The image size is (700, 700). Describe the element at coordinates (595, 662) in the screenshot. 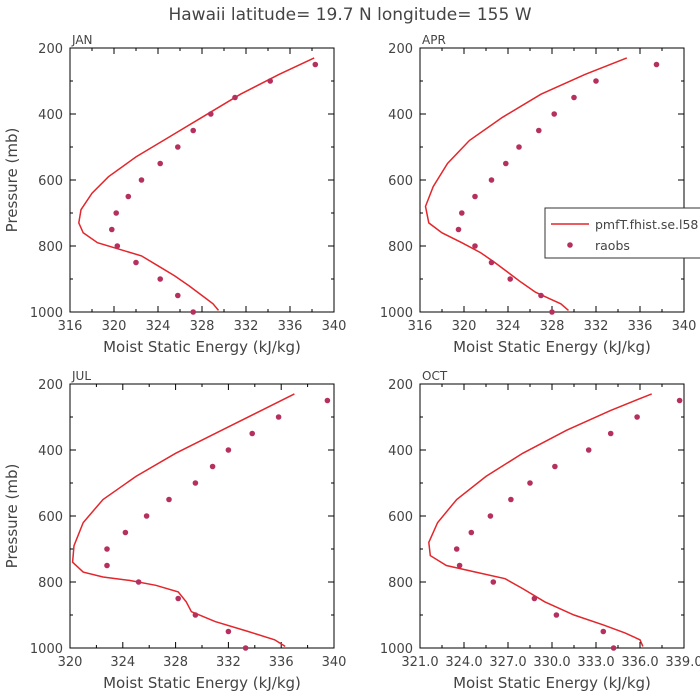

I see `x-tick-label: 333.0` at that location.